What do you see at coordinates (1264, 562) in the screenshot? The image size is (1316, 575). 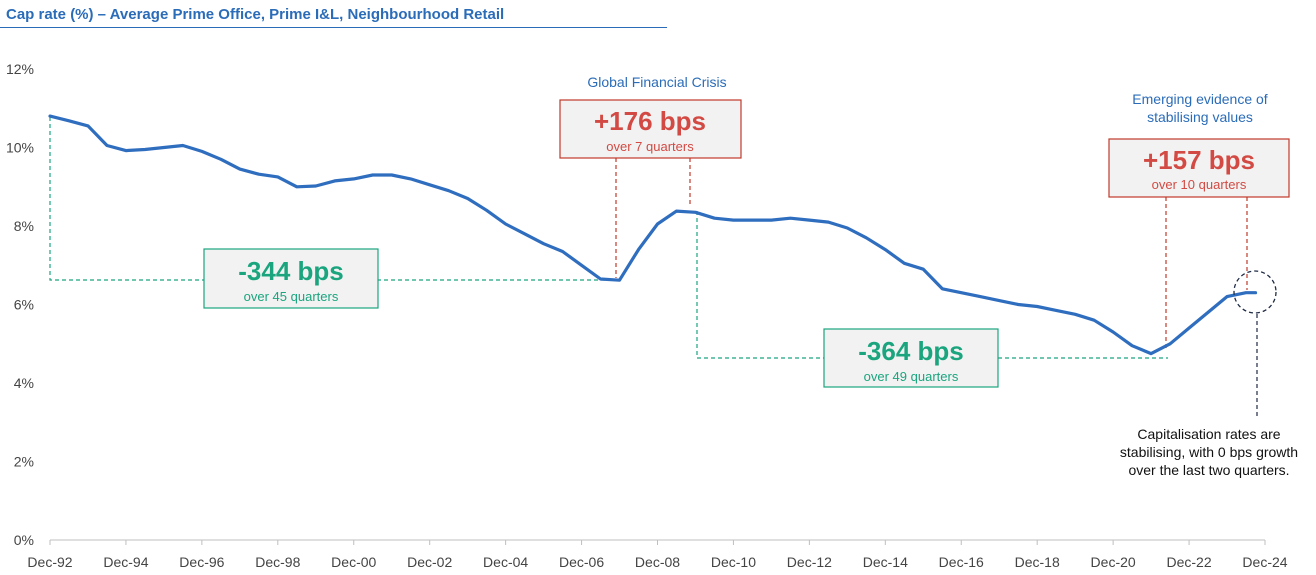 I see `x-tick-label: Dec-24` at bounding box center [1264, 562].